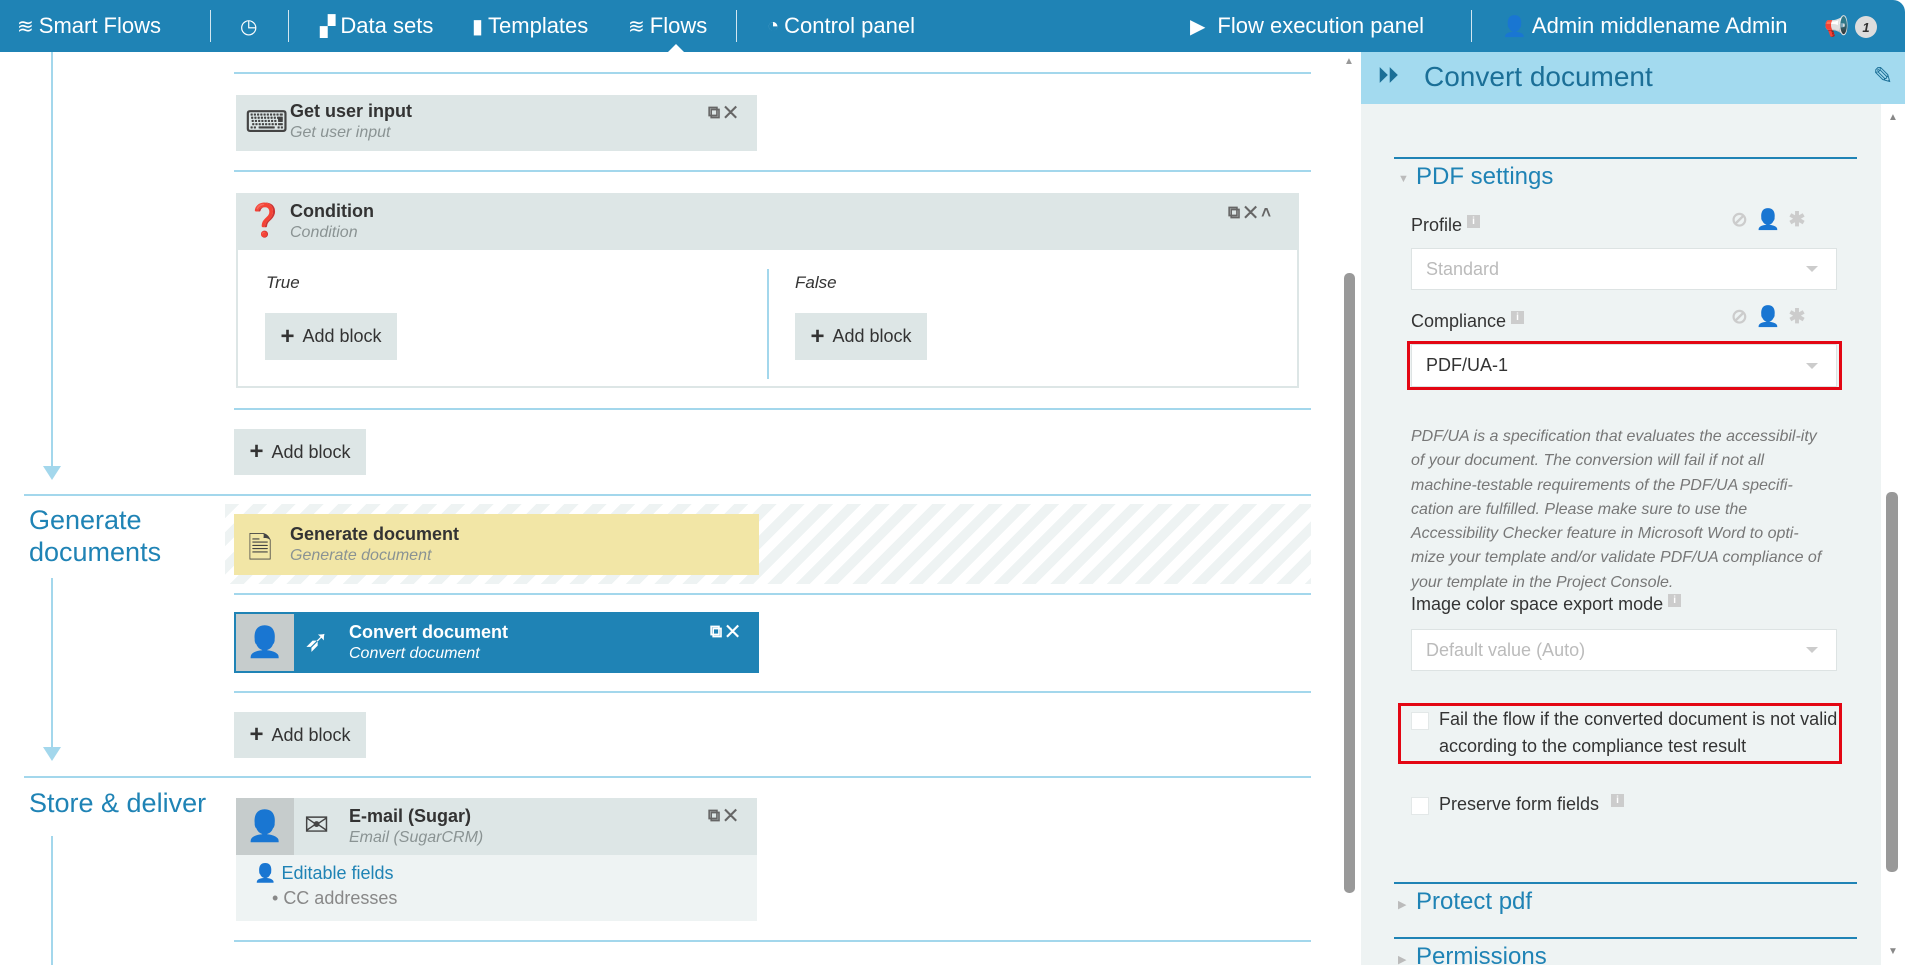  Describe the element at coordinates (1268, 212) in the screenshot. I see `chevron-up-icon: ˄` at that location.